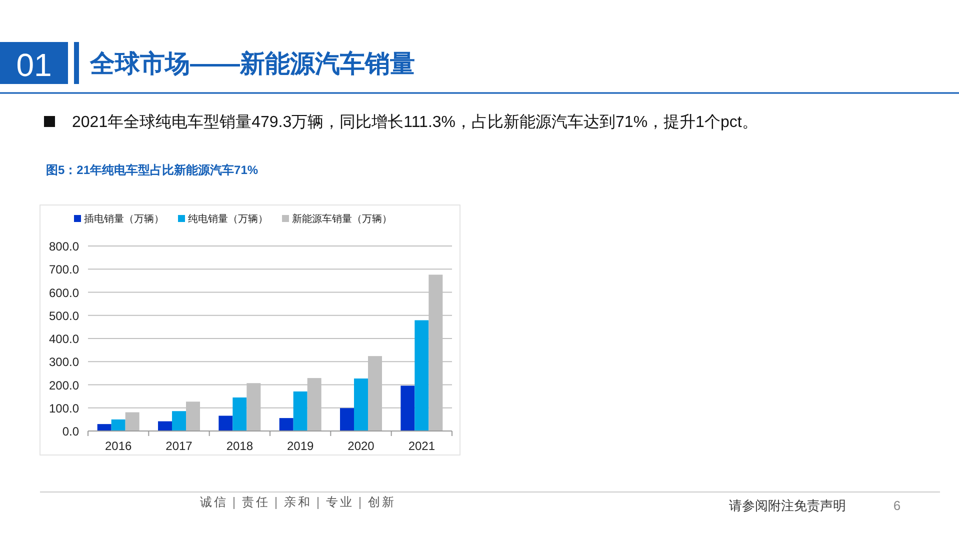 This screenshot has height=539, width=959. What do you see at coordinates (64, 385) in the screenshot?
I see `y-tick-label: 200.0` at bounding box center [64, 385].